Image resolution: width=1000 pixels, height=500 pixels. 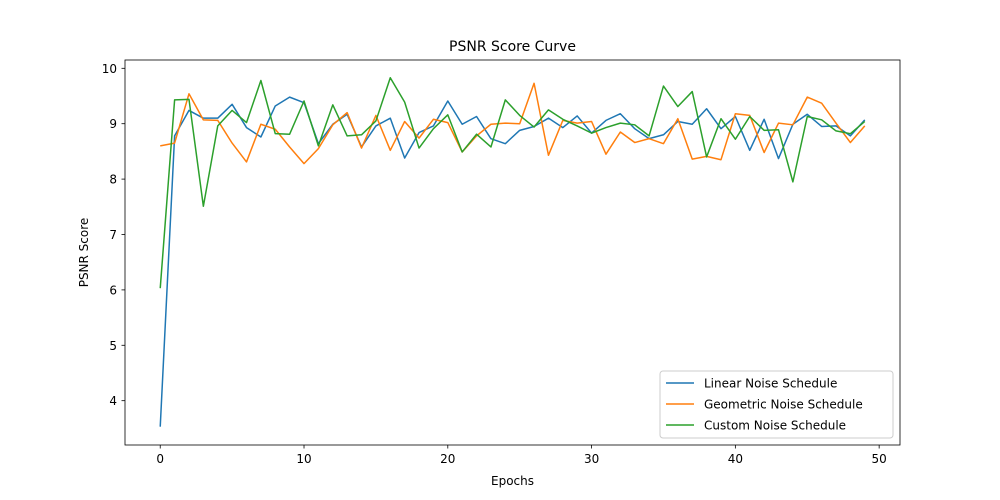 I want to click on x-axis-label: Epochs, so click(x=512, y=481).